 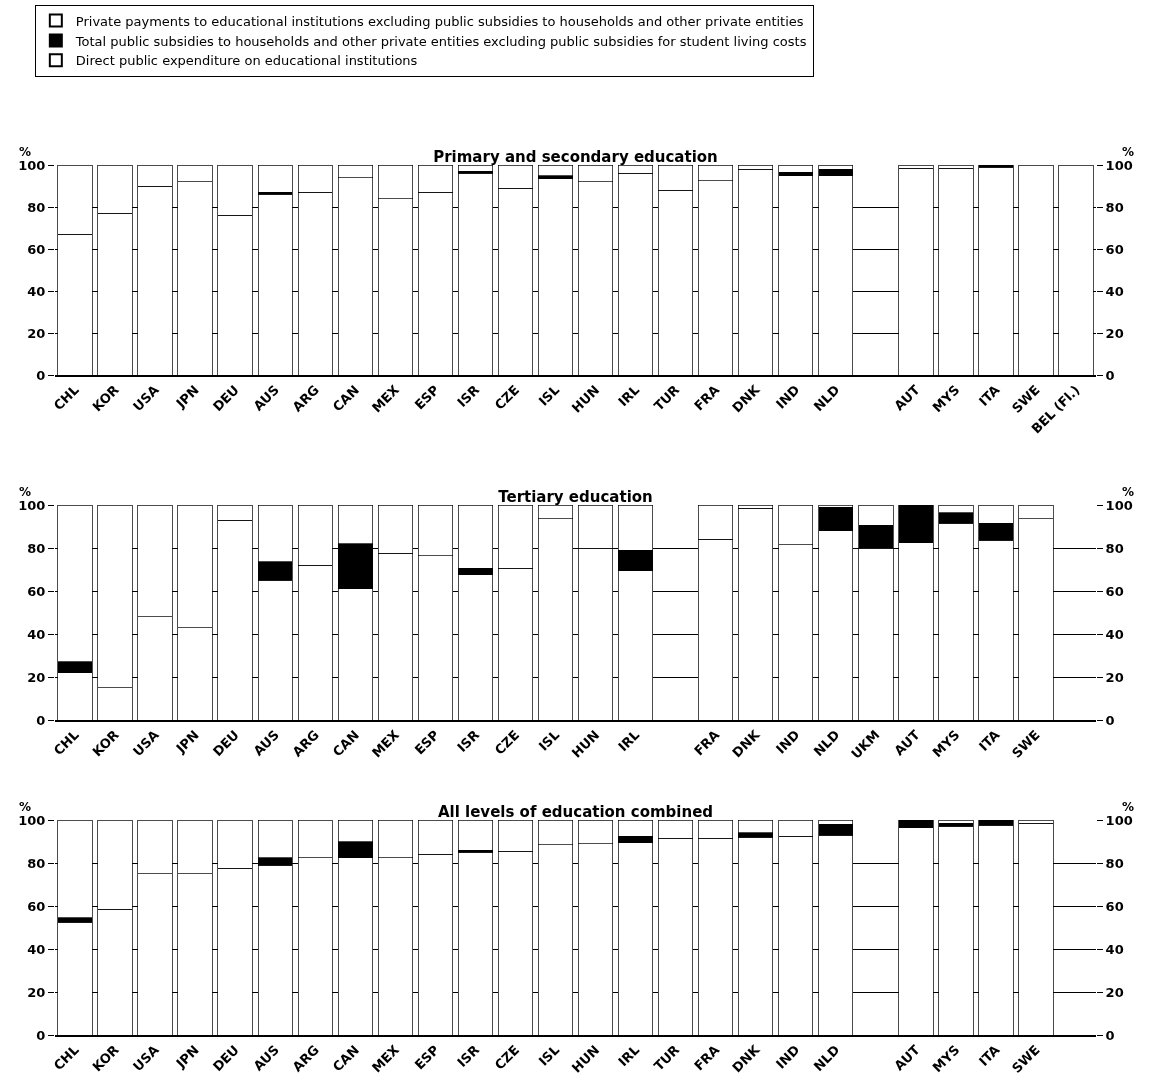 I want to click on chart-title: Tertiary education, so click(x=575, y=497).